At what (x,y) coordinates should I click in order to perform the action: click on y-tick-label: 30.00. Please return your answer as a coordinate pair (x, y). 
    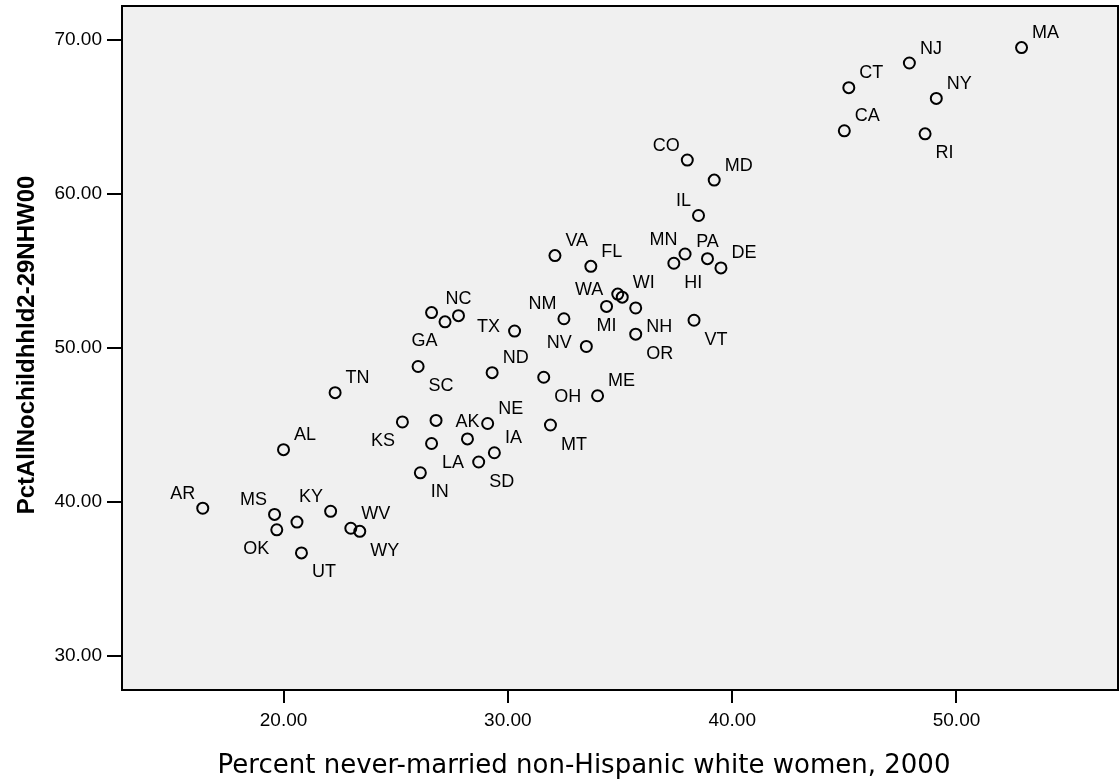
    Looking at the image, I should click on (78, 655).